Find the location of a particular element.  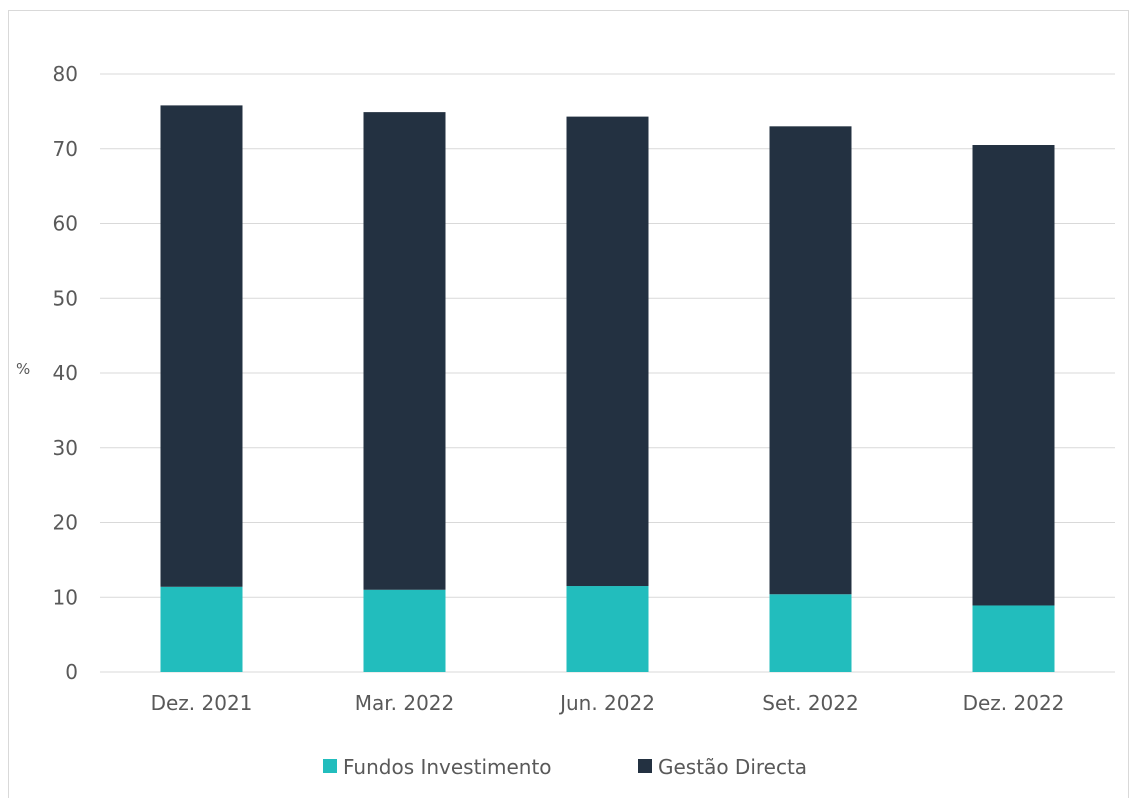

y-tick-label: 80 is located at coordinates (65, 74).